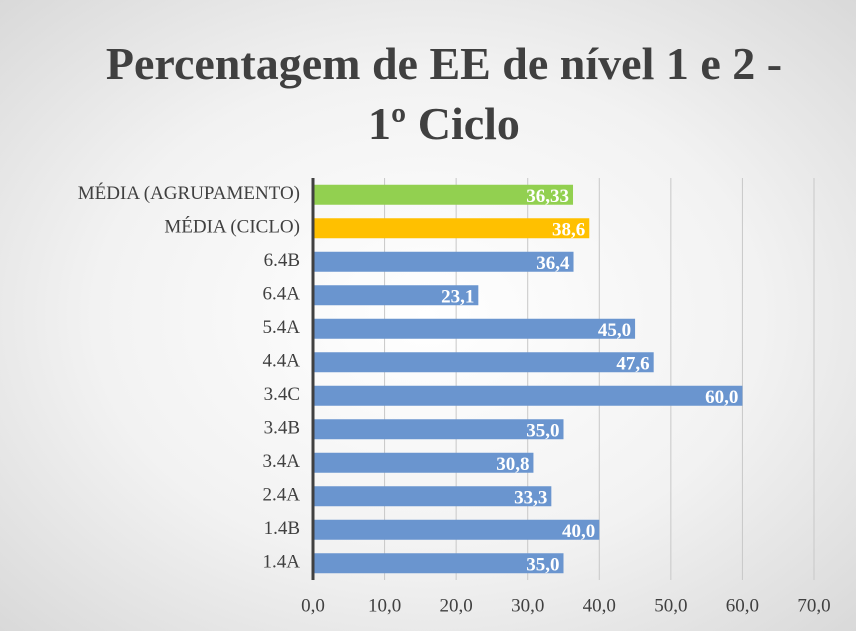 The height and width of the screenshot is (631, 856). I want to click on value-label: 33,3, so click(530, 498).